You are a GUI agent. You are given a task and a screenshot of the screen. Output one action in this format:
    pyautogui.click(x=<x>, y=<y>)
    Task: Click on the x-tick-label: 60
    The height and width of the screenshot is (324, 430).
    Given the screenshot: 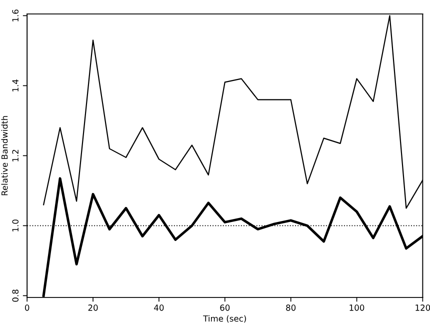 What is the action you would take?
    pyautogui.click(x=225, y=307)
    